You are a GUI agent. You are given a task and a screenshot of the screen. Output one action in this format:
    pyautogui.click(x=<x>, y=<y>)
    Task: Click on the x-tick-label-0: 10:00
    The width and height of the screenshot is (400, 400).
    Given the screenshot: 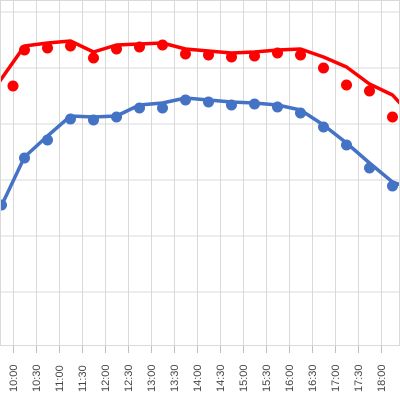 What is the action you would take?
    pyautogui.click(x=14, y=378)
    